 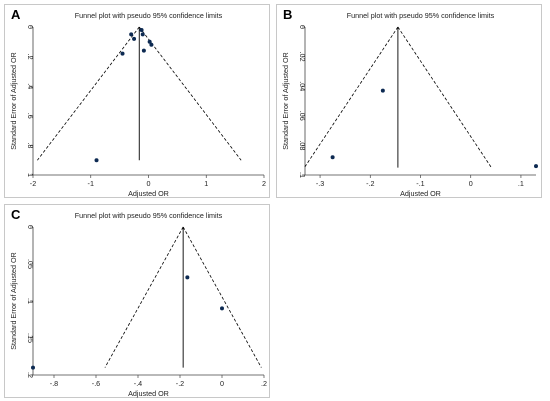 What do you see at coordinates (30, 175) in the screenshot?
I see `y-tick-label-a: 1` at bounding box center [30, 175].